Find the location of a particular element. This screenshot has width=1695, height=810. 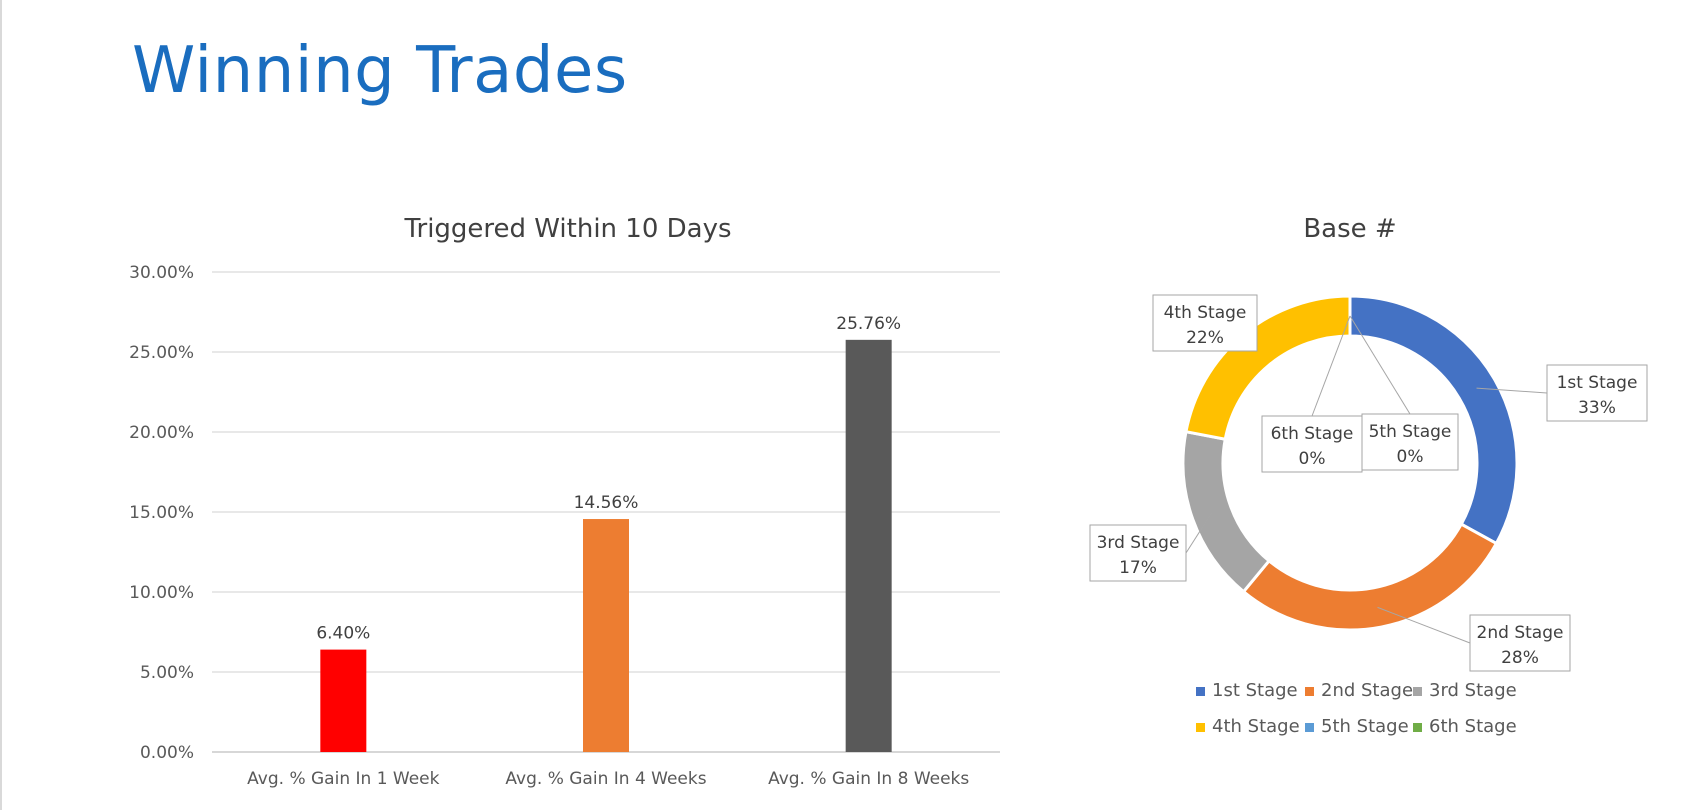

donut-legend-label: 3rd Stage is located at coordinates (1473, 690).